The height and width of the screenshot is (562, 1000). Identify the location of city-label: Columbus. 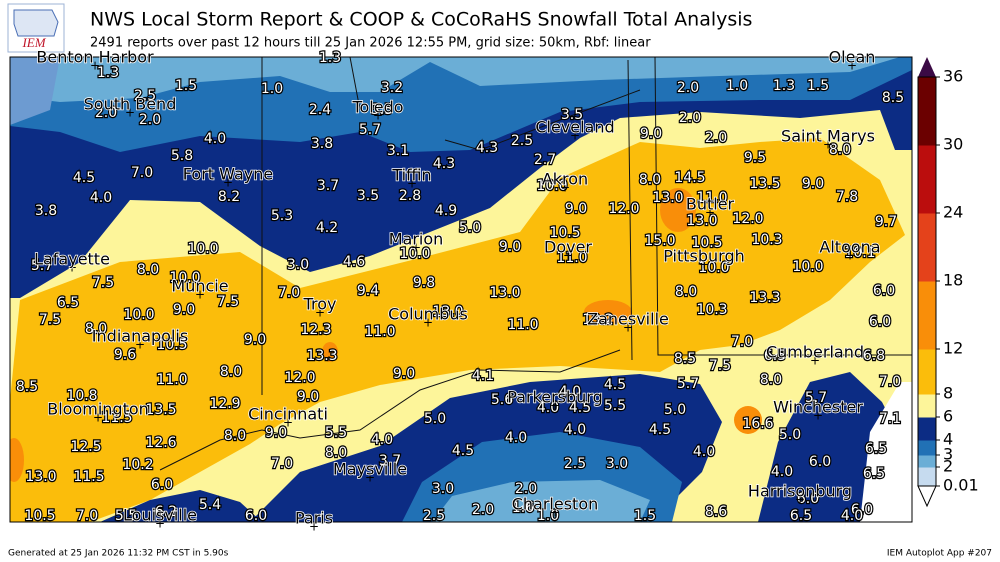
(428, 314).